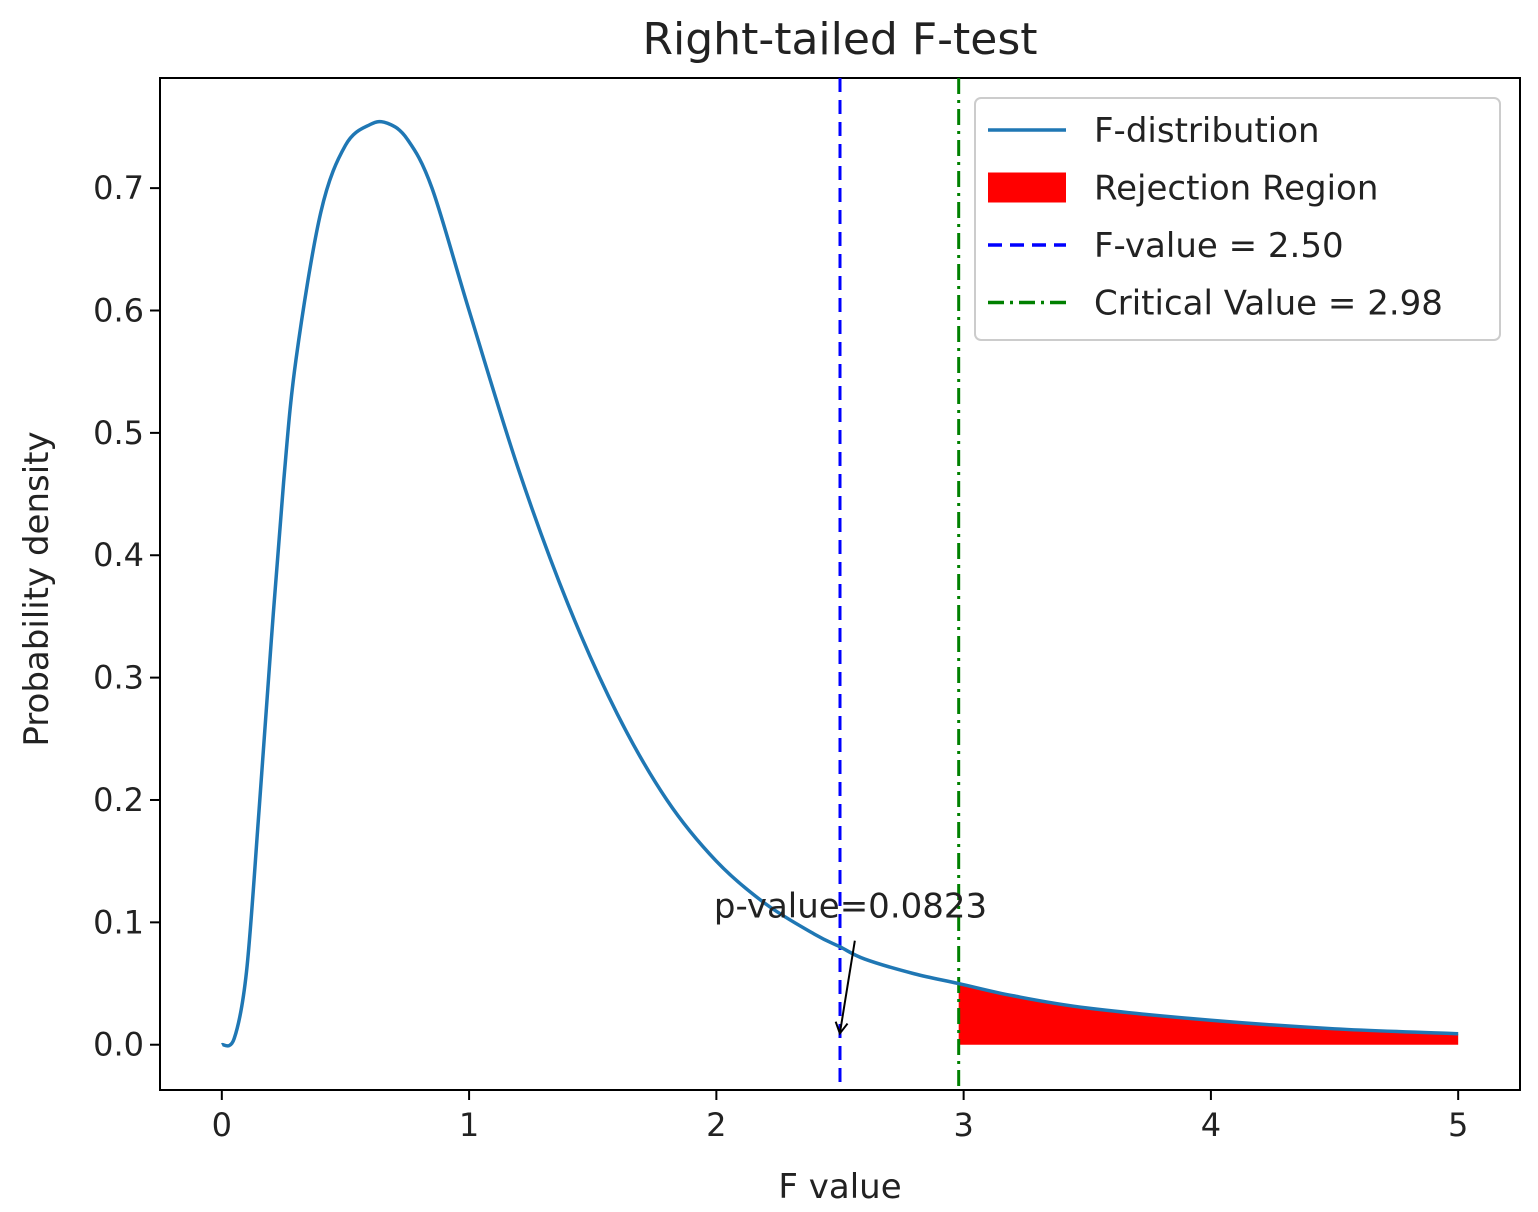  Describe the element at coordinates (118, 800) in the screenshot. I see `y-tick-label: 0.2` at that location.